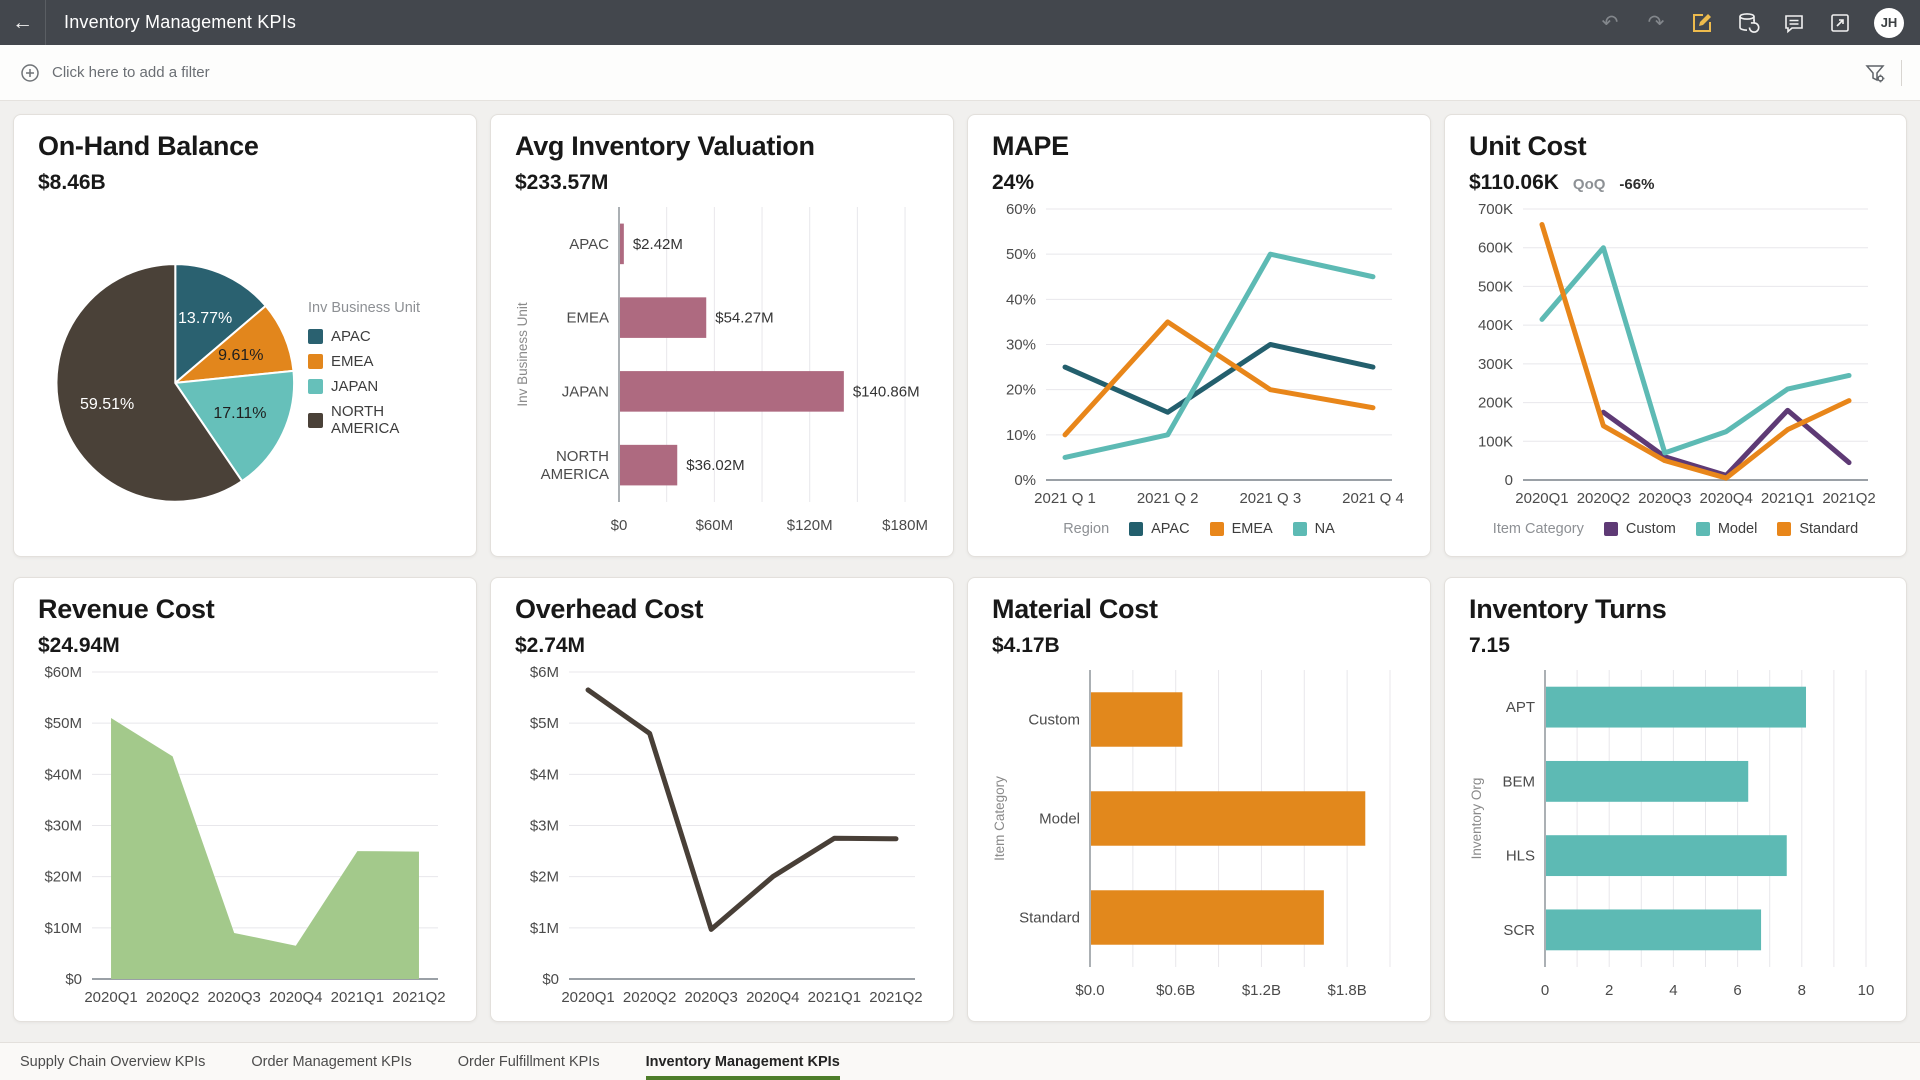 The image size is (1920, 1080). I want to click on svg-text: 200K, so click(1495, 403).